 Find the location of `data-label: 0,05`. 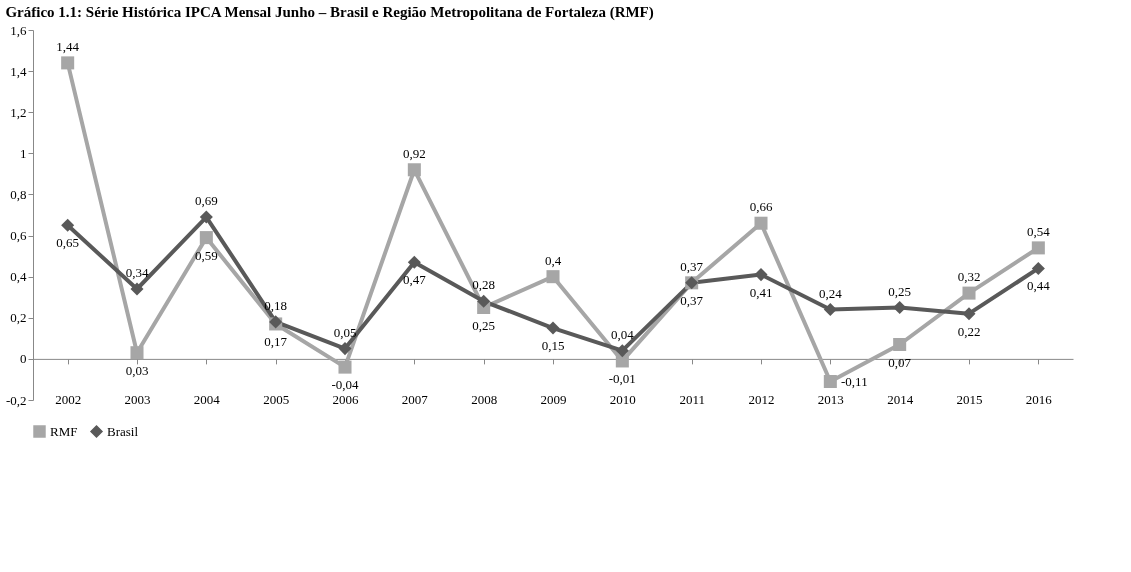

data-label: 0,05 is located at coordinates (345, 332).